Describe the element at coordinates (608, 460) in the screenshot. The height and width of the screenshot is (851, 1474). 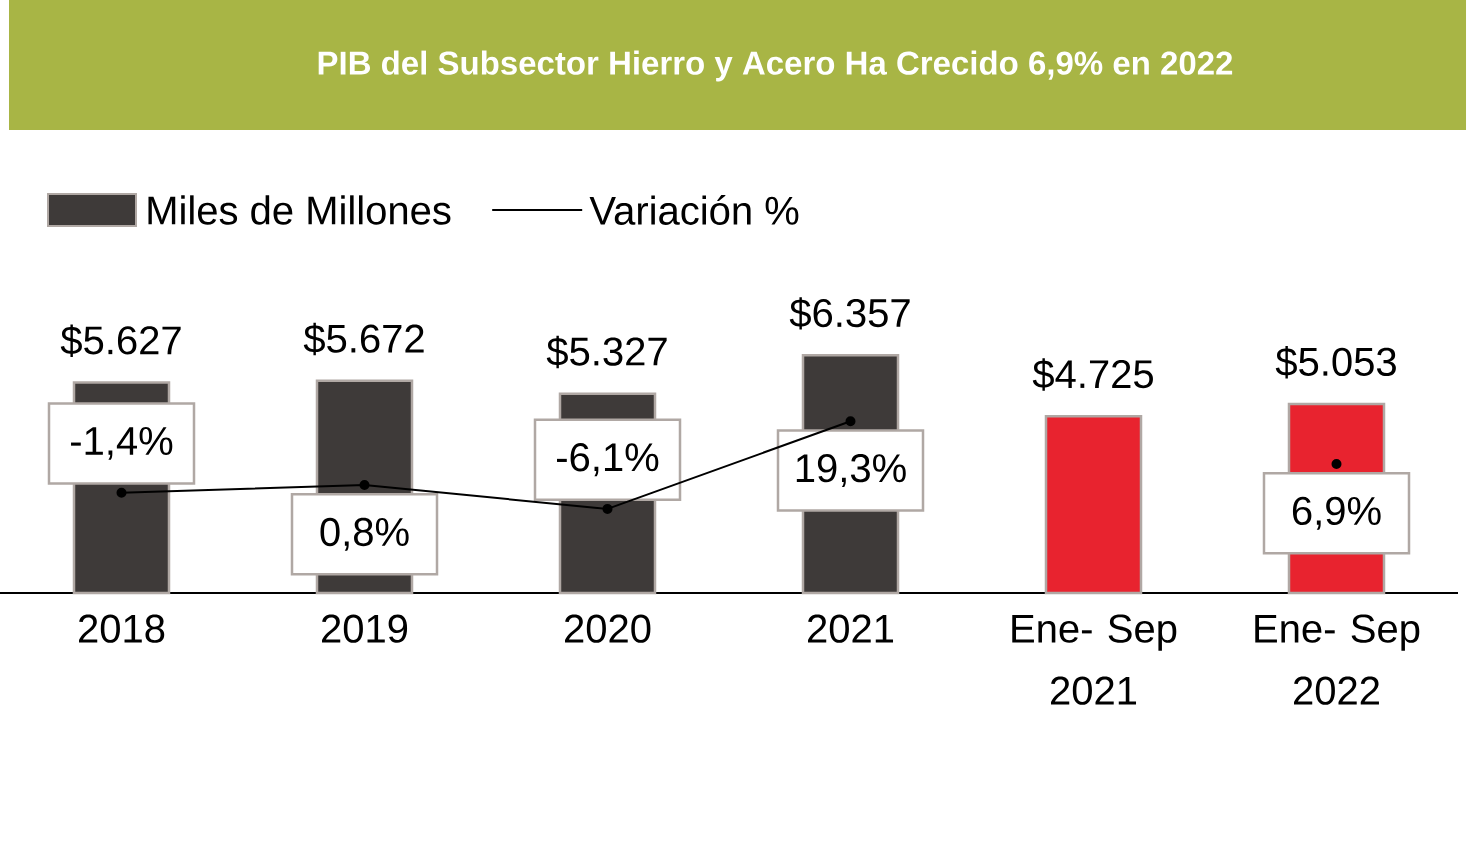
I see `data-label: -6,1%` at that location.